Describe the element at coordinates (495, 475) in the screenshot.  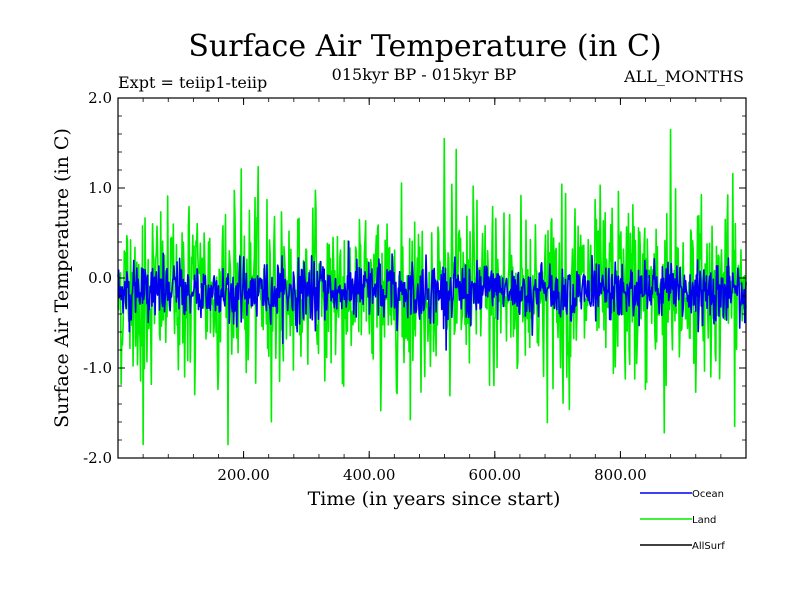
I see `x-tick-label: 600.00` at that location.